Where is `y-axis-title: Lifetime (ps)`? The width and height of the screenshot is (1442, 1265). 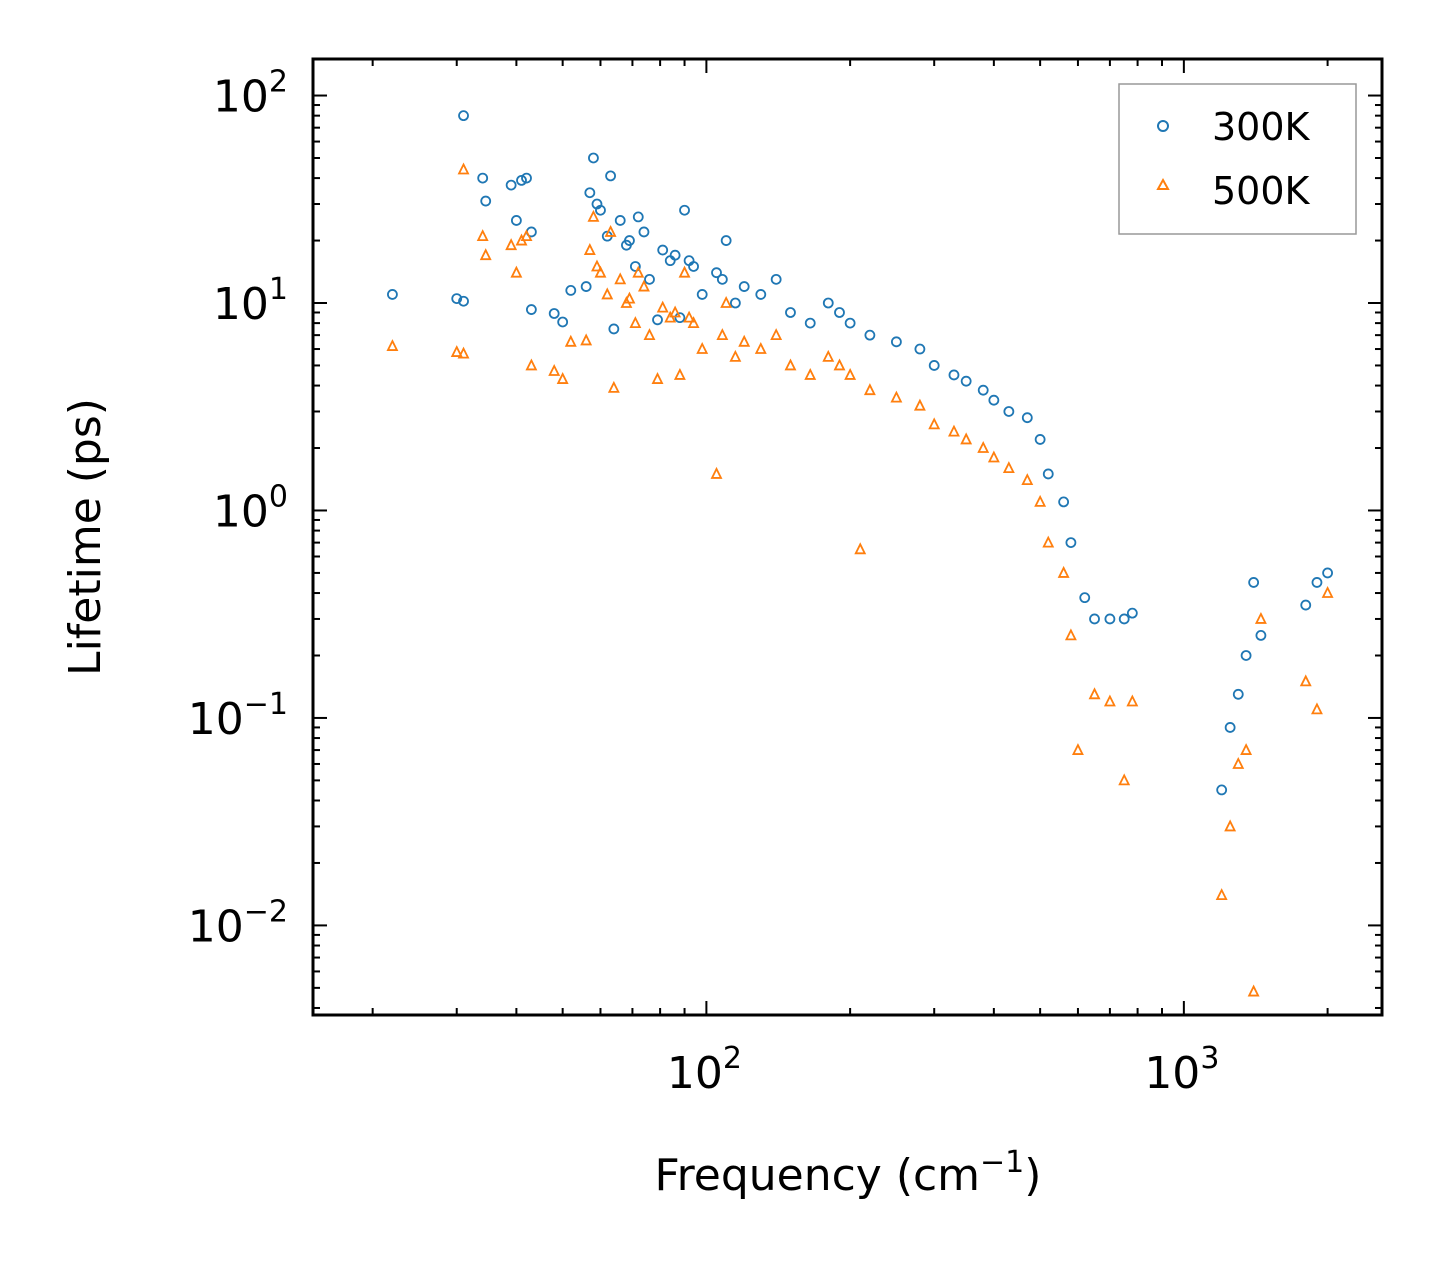 y-axis-title: Lifetime (ps) is located at coordinates (85, 537).